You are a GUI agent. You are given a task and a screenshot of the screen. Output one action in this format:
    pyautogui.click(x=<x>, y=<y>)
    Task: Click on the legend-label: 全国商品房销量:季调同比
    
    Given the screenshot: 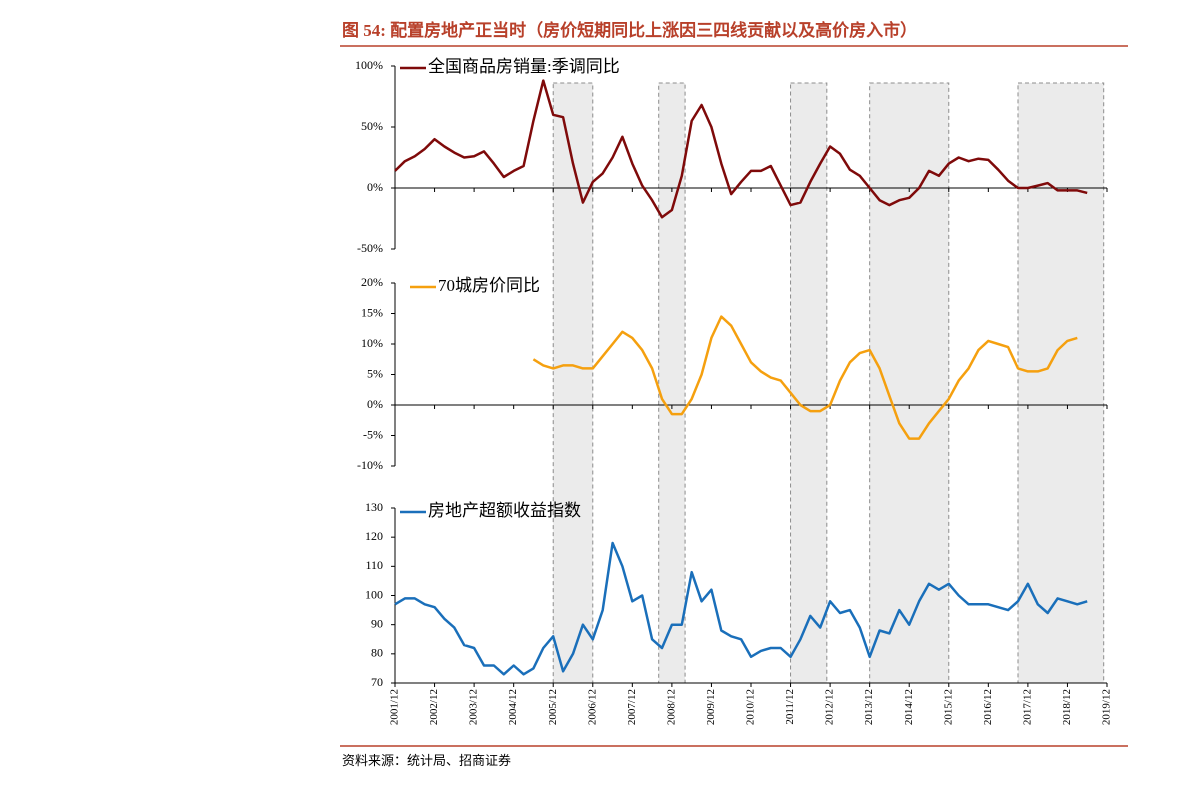 What is the action you would take?
    pyautogui.click(x=524, y=66)
    